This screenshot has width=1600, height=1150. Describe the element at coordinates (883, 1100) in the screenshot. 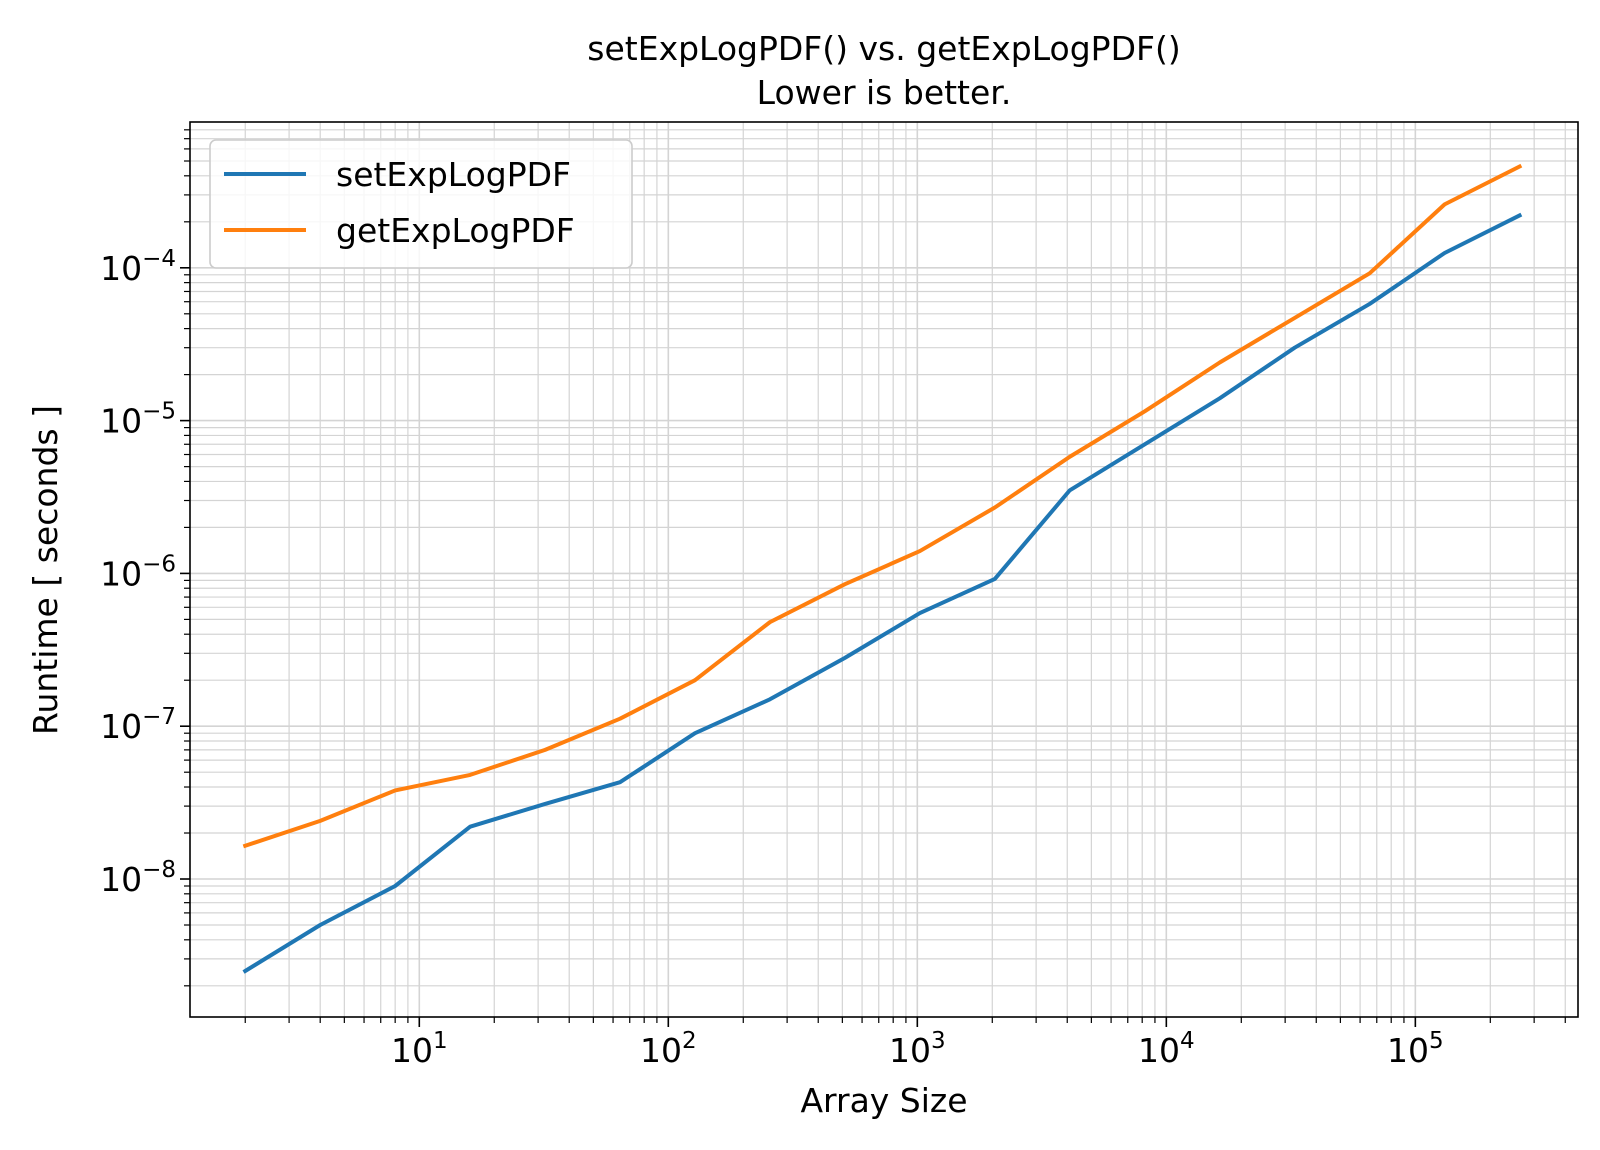

I see `x-axis-label: Array Size` at that location.